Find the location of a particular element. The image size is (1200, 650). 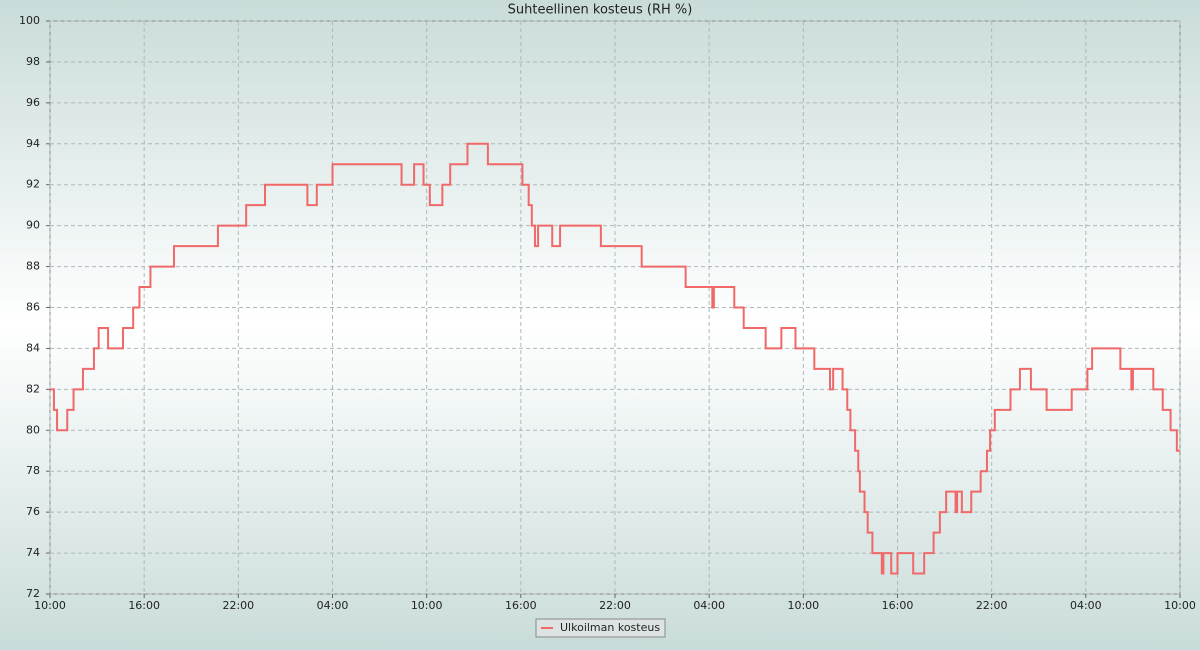

y-tick-label: 80 is located at coordinates (33, 429).